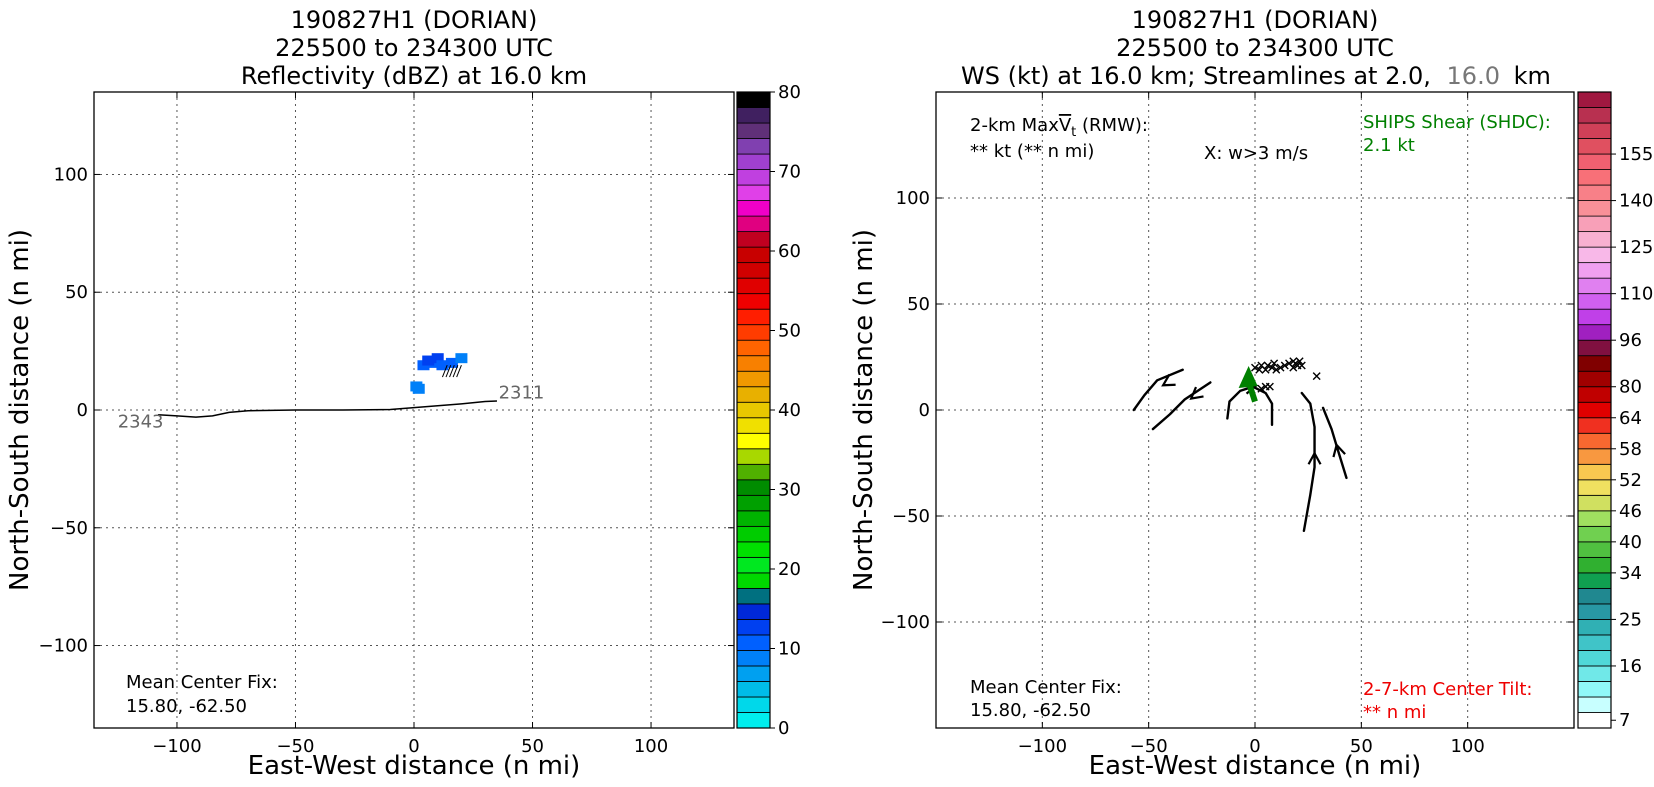  Describe the element at coordinates (331, 392) in the screenshot. I see `left-data-layer: 2311 2343` at that location.